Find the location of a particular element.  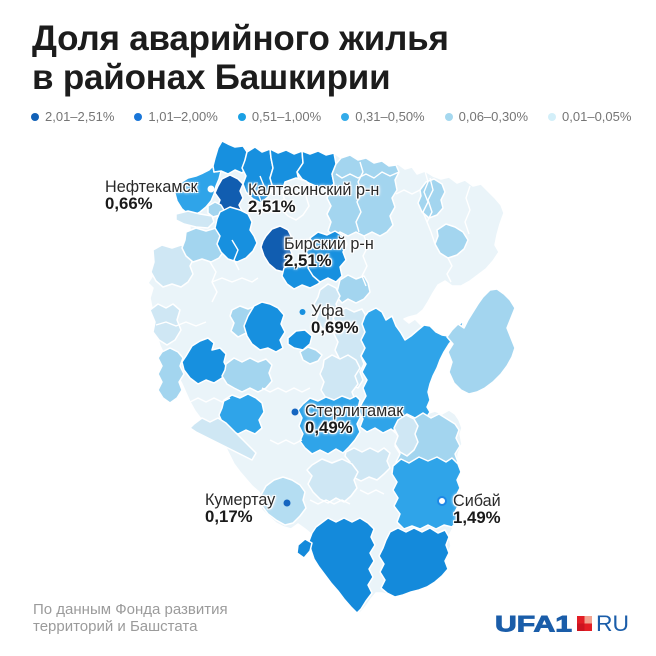

svg-text: UFA1 is located at coordinates (533, 624).